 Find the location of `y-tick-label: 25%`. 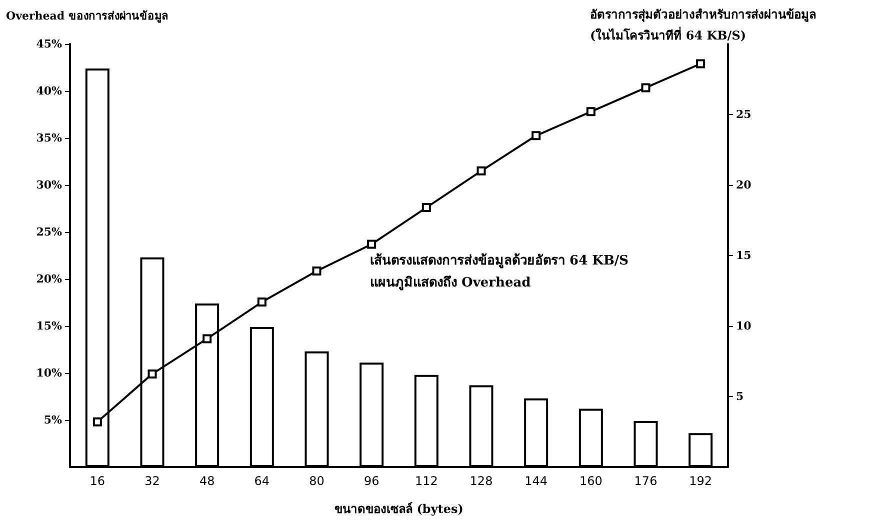

y-tick-label: 25% is located at coordinates (49, 232).